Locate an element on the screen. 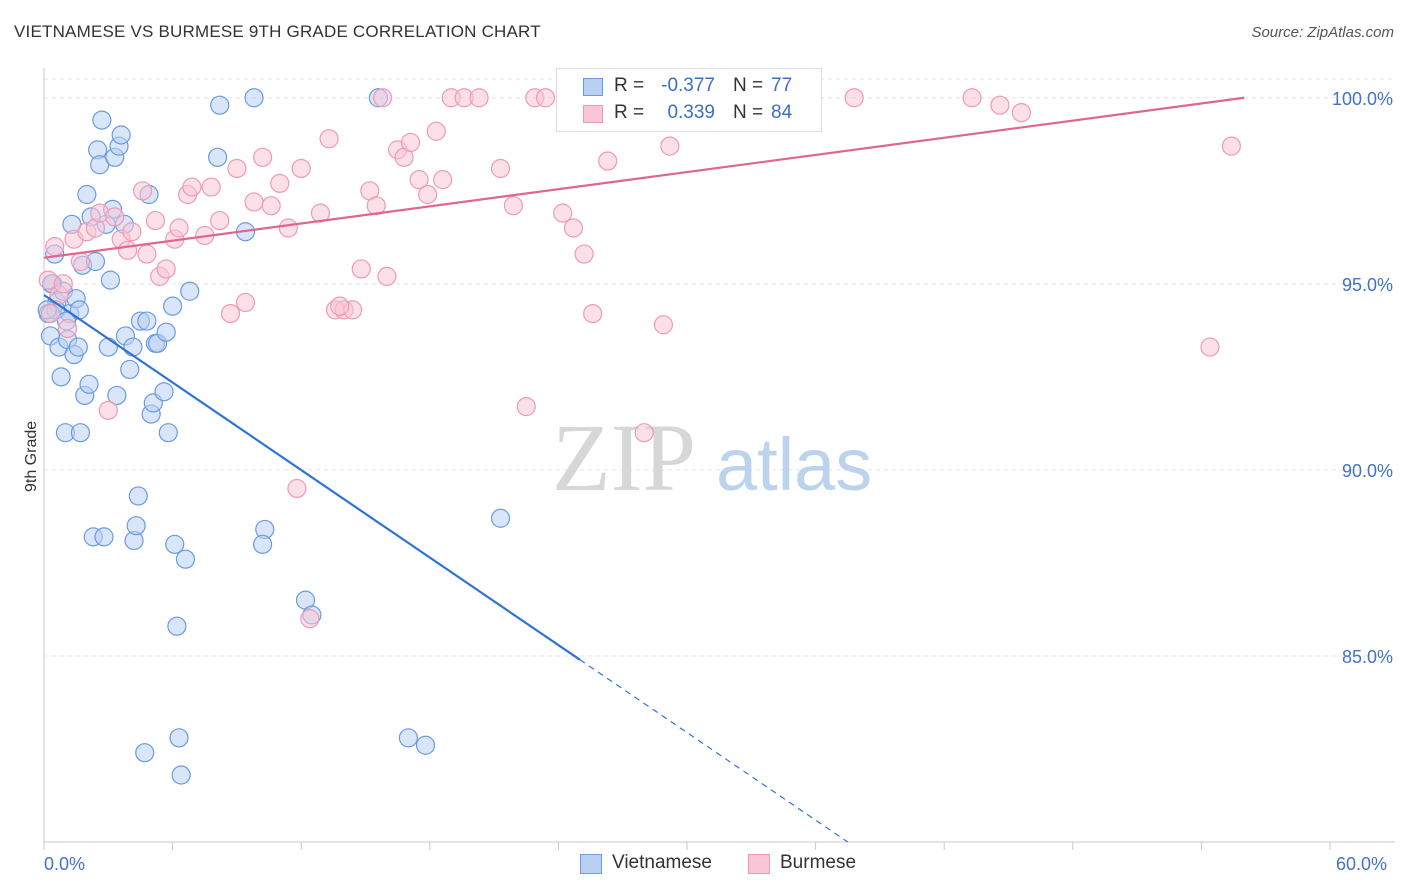 The height and width of the screenshot is (892, 1406). vietnamese-trend-extension is located at coordinates (714, 751).